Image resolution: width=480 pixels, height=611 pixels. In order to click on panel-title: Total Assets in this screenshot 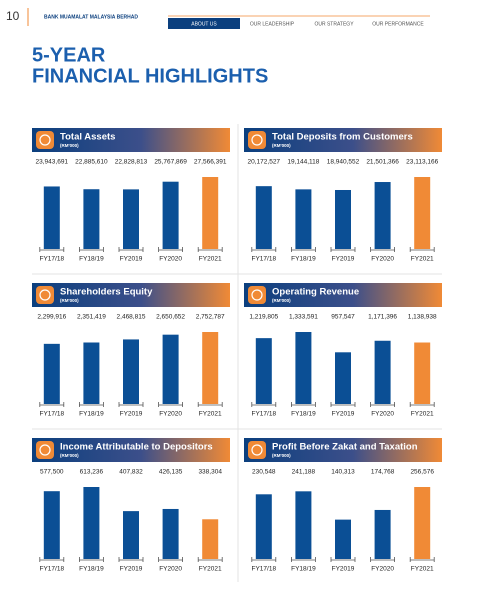, I will do `click(87, 137)`.